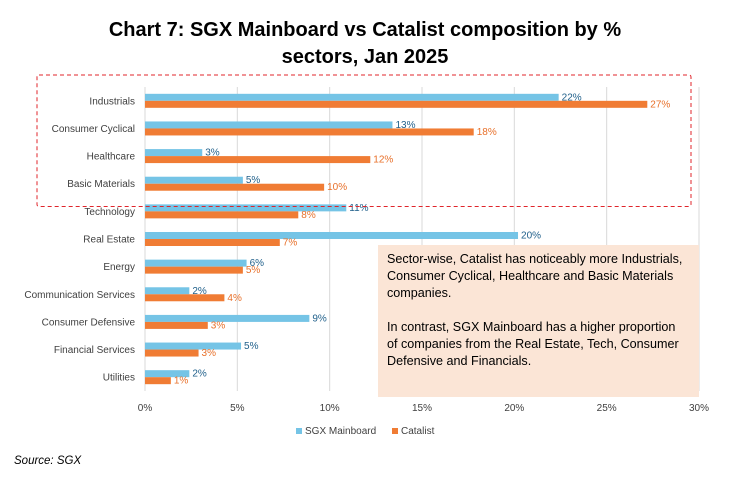 The image size is (748, 481). What do you see at coordinates (487, 132) in the screenshot?
I see `data-label: 18%` at bounding box center [487, 132].